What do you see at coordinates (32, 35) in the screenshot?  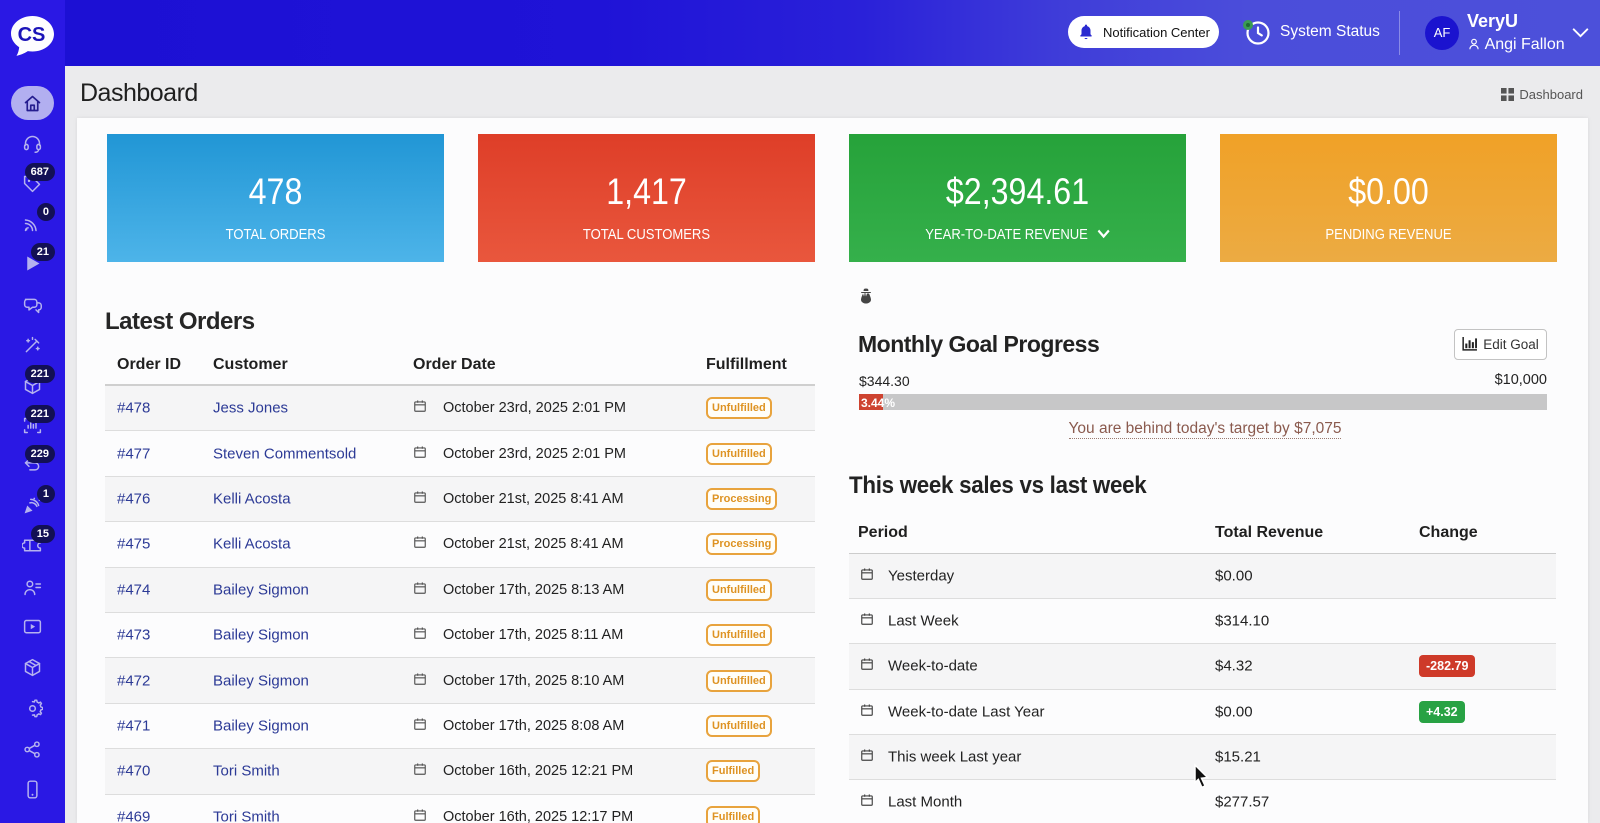 I see `svg-text: CS` at bounding box center [32, 35].